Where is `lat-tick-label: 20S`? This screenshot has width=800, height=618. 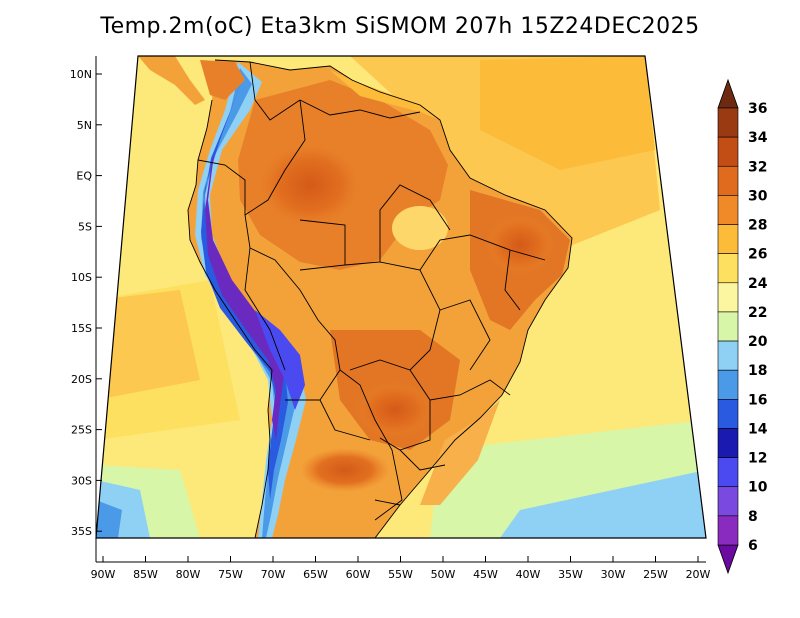 lat-tick-label: 20S is located at coordinates (81, 379).